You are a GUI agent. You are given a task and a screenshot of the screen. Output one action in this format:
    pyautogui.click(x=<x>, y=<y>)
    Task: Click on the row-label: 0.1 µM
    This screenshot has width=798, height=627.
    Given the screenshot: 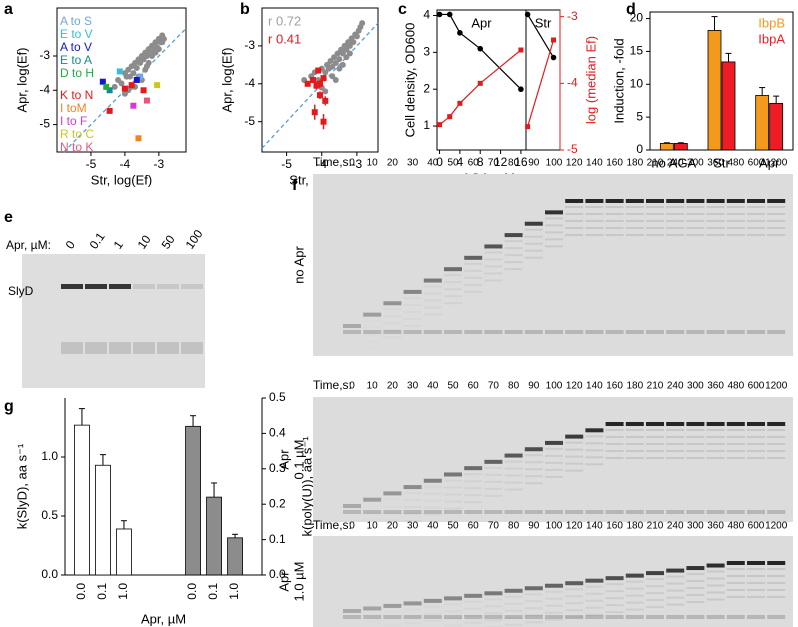 What is the action you would take?
    pyautogui.click(x=298, y=459)
    